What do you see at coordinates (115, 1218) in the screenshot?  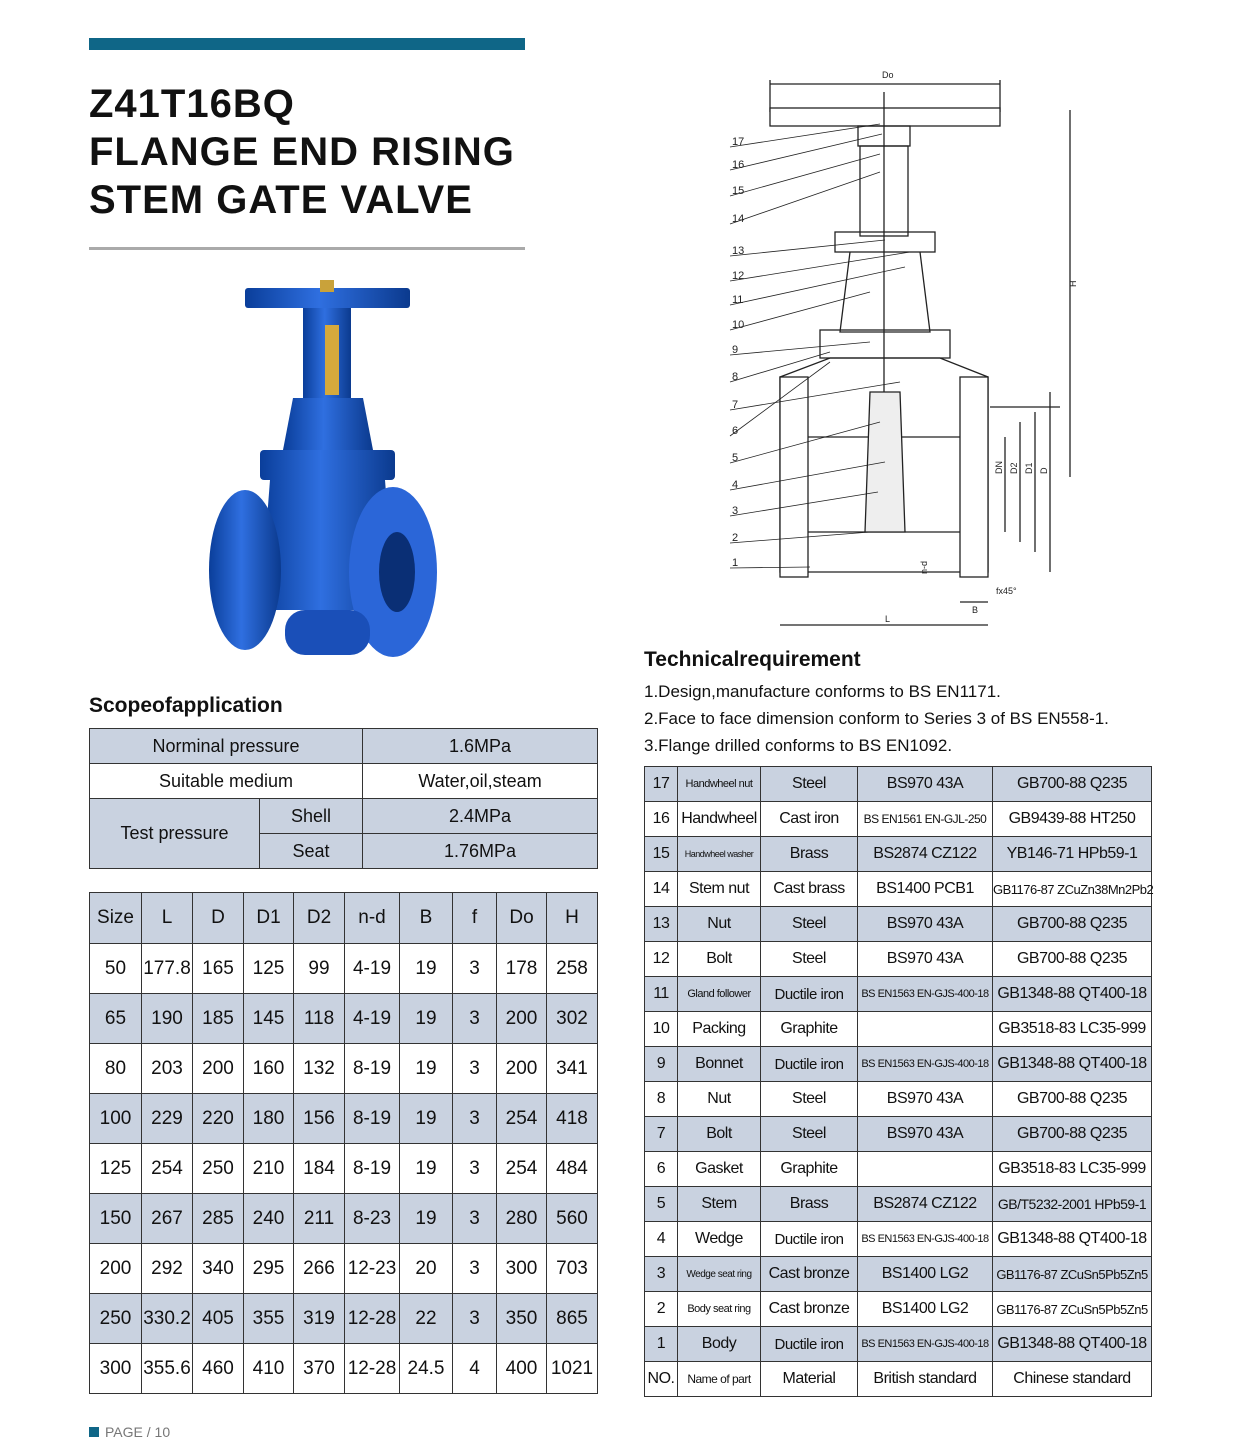 I see `table-cell: 150` at bounding box center [115, 1218].